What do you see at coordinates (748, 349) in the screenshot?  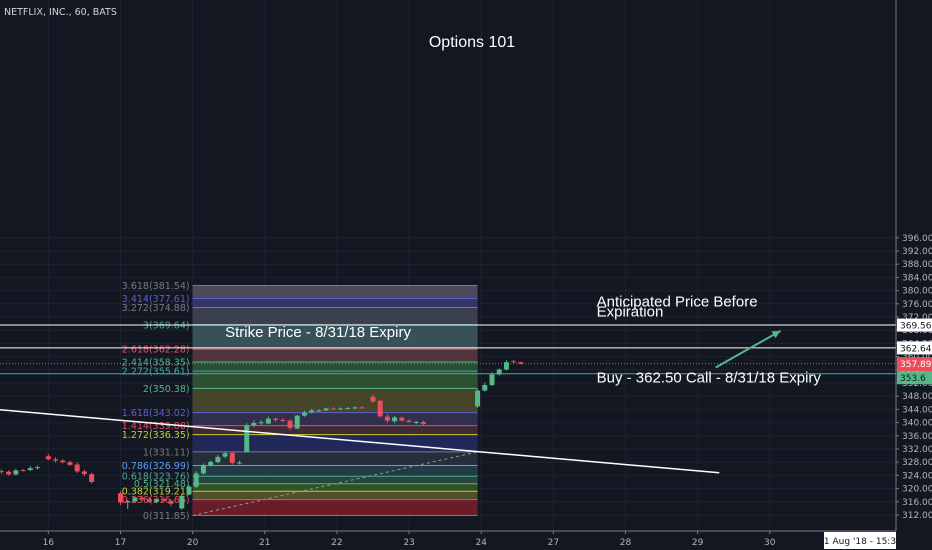 I see `arrow-line` at bounding box center [748, 349].